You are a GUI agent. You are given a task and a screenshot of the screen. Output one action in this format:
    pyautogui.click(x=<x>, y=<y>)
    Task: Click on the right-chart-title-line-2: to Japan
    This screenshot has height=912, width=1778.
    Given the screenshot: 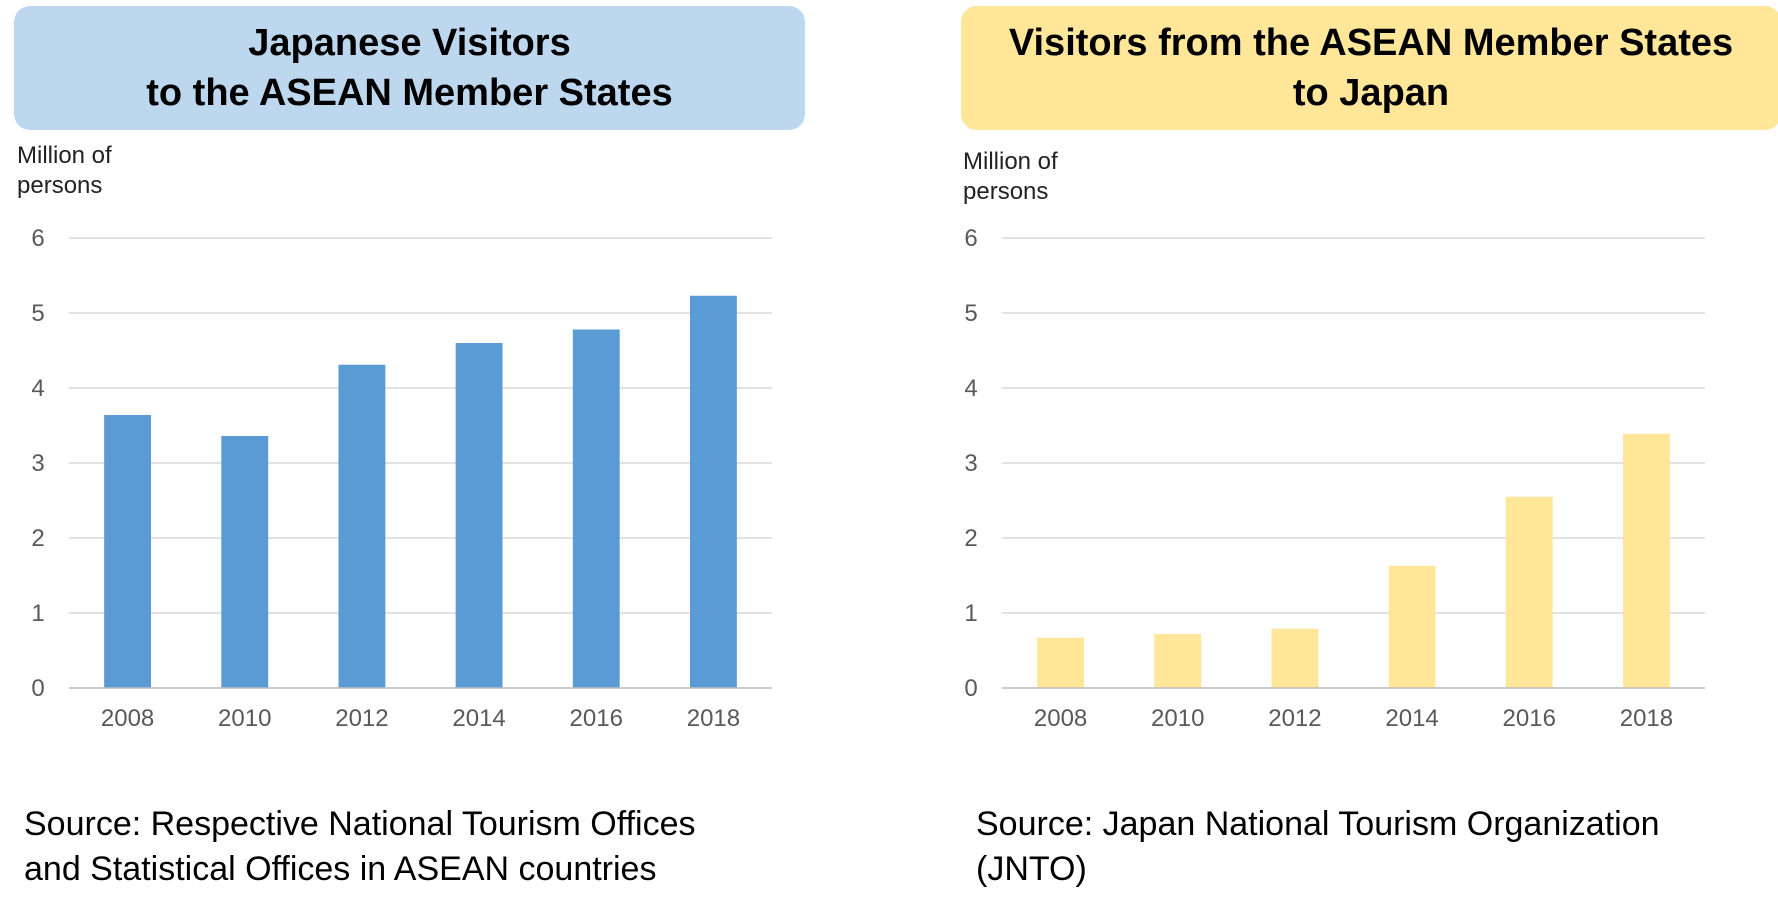 What is the action you would take?
    pyautogui.click(x=1371, y=93)
    